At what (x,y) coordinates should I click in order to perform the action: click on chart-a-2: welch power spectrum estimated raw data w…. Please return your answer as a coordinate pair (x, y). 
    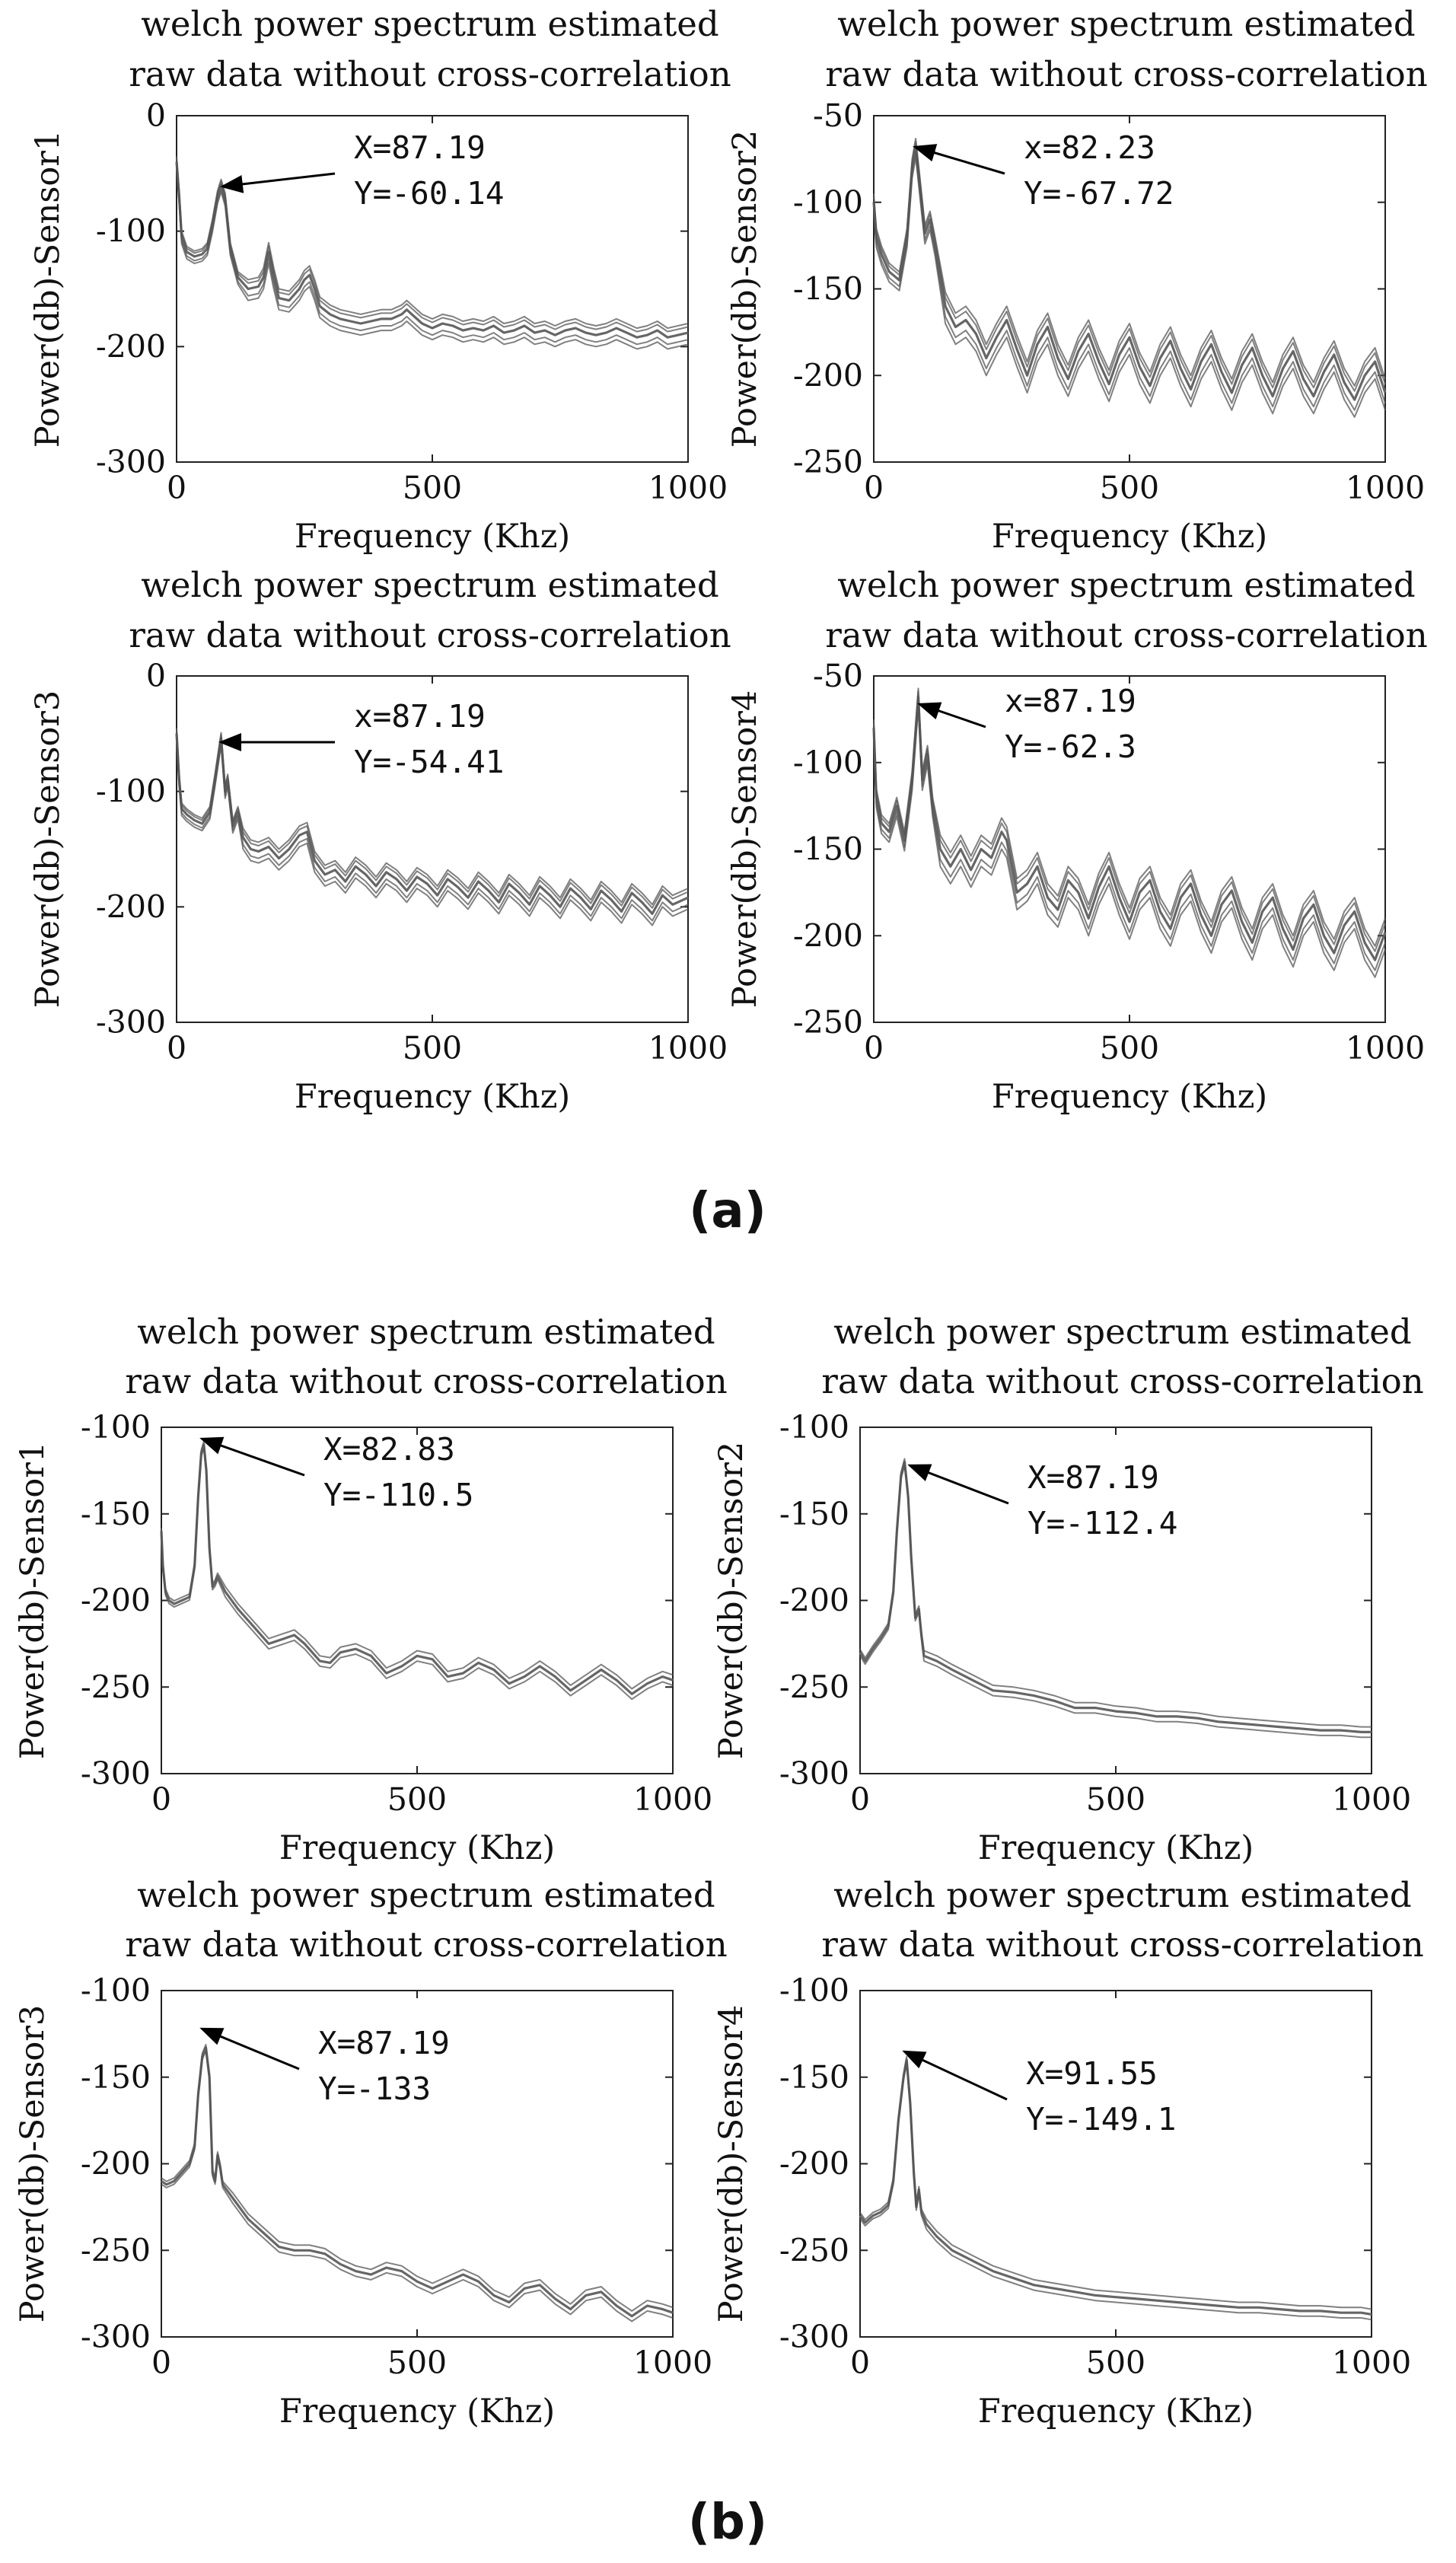
    Looking at the image, I should click on (1077, 280).